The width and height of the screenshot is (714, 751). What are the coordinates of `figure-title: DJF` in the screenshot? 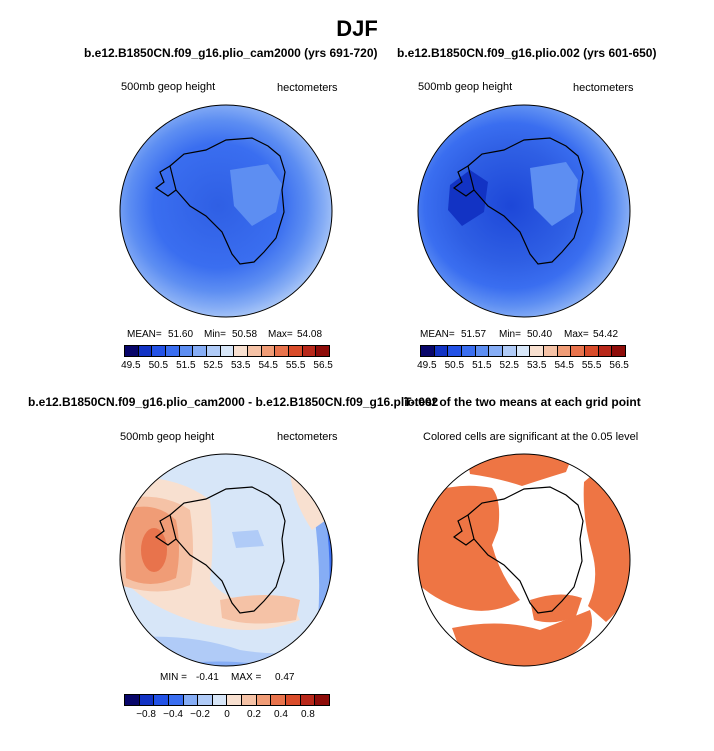 It's located at (357, 28).